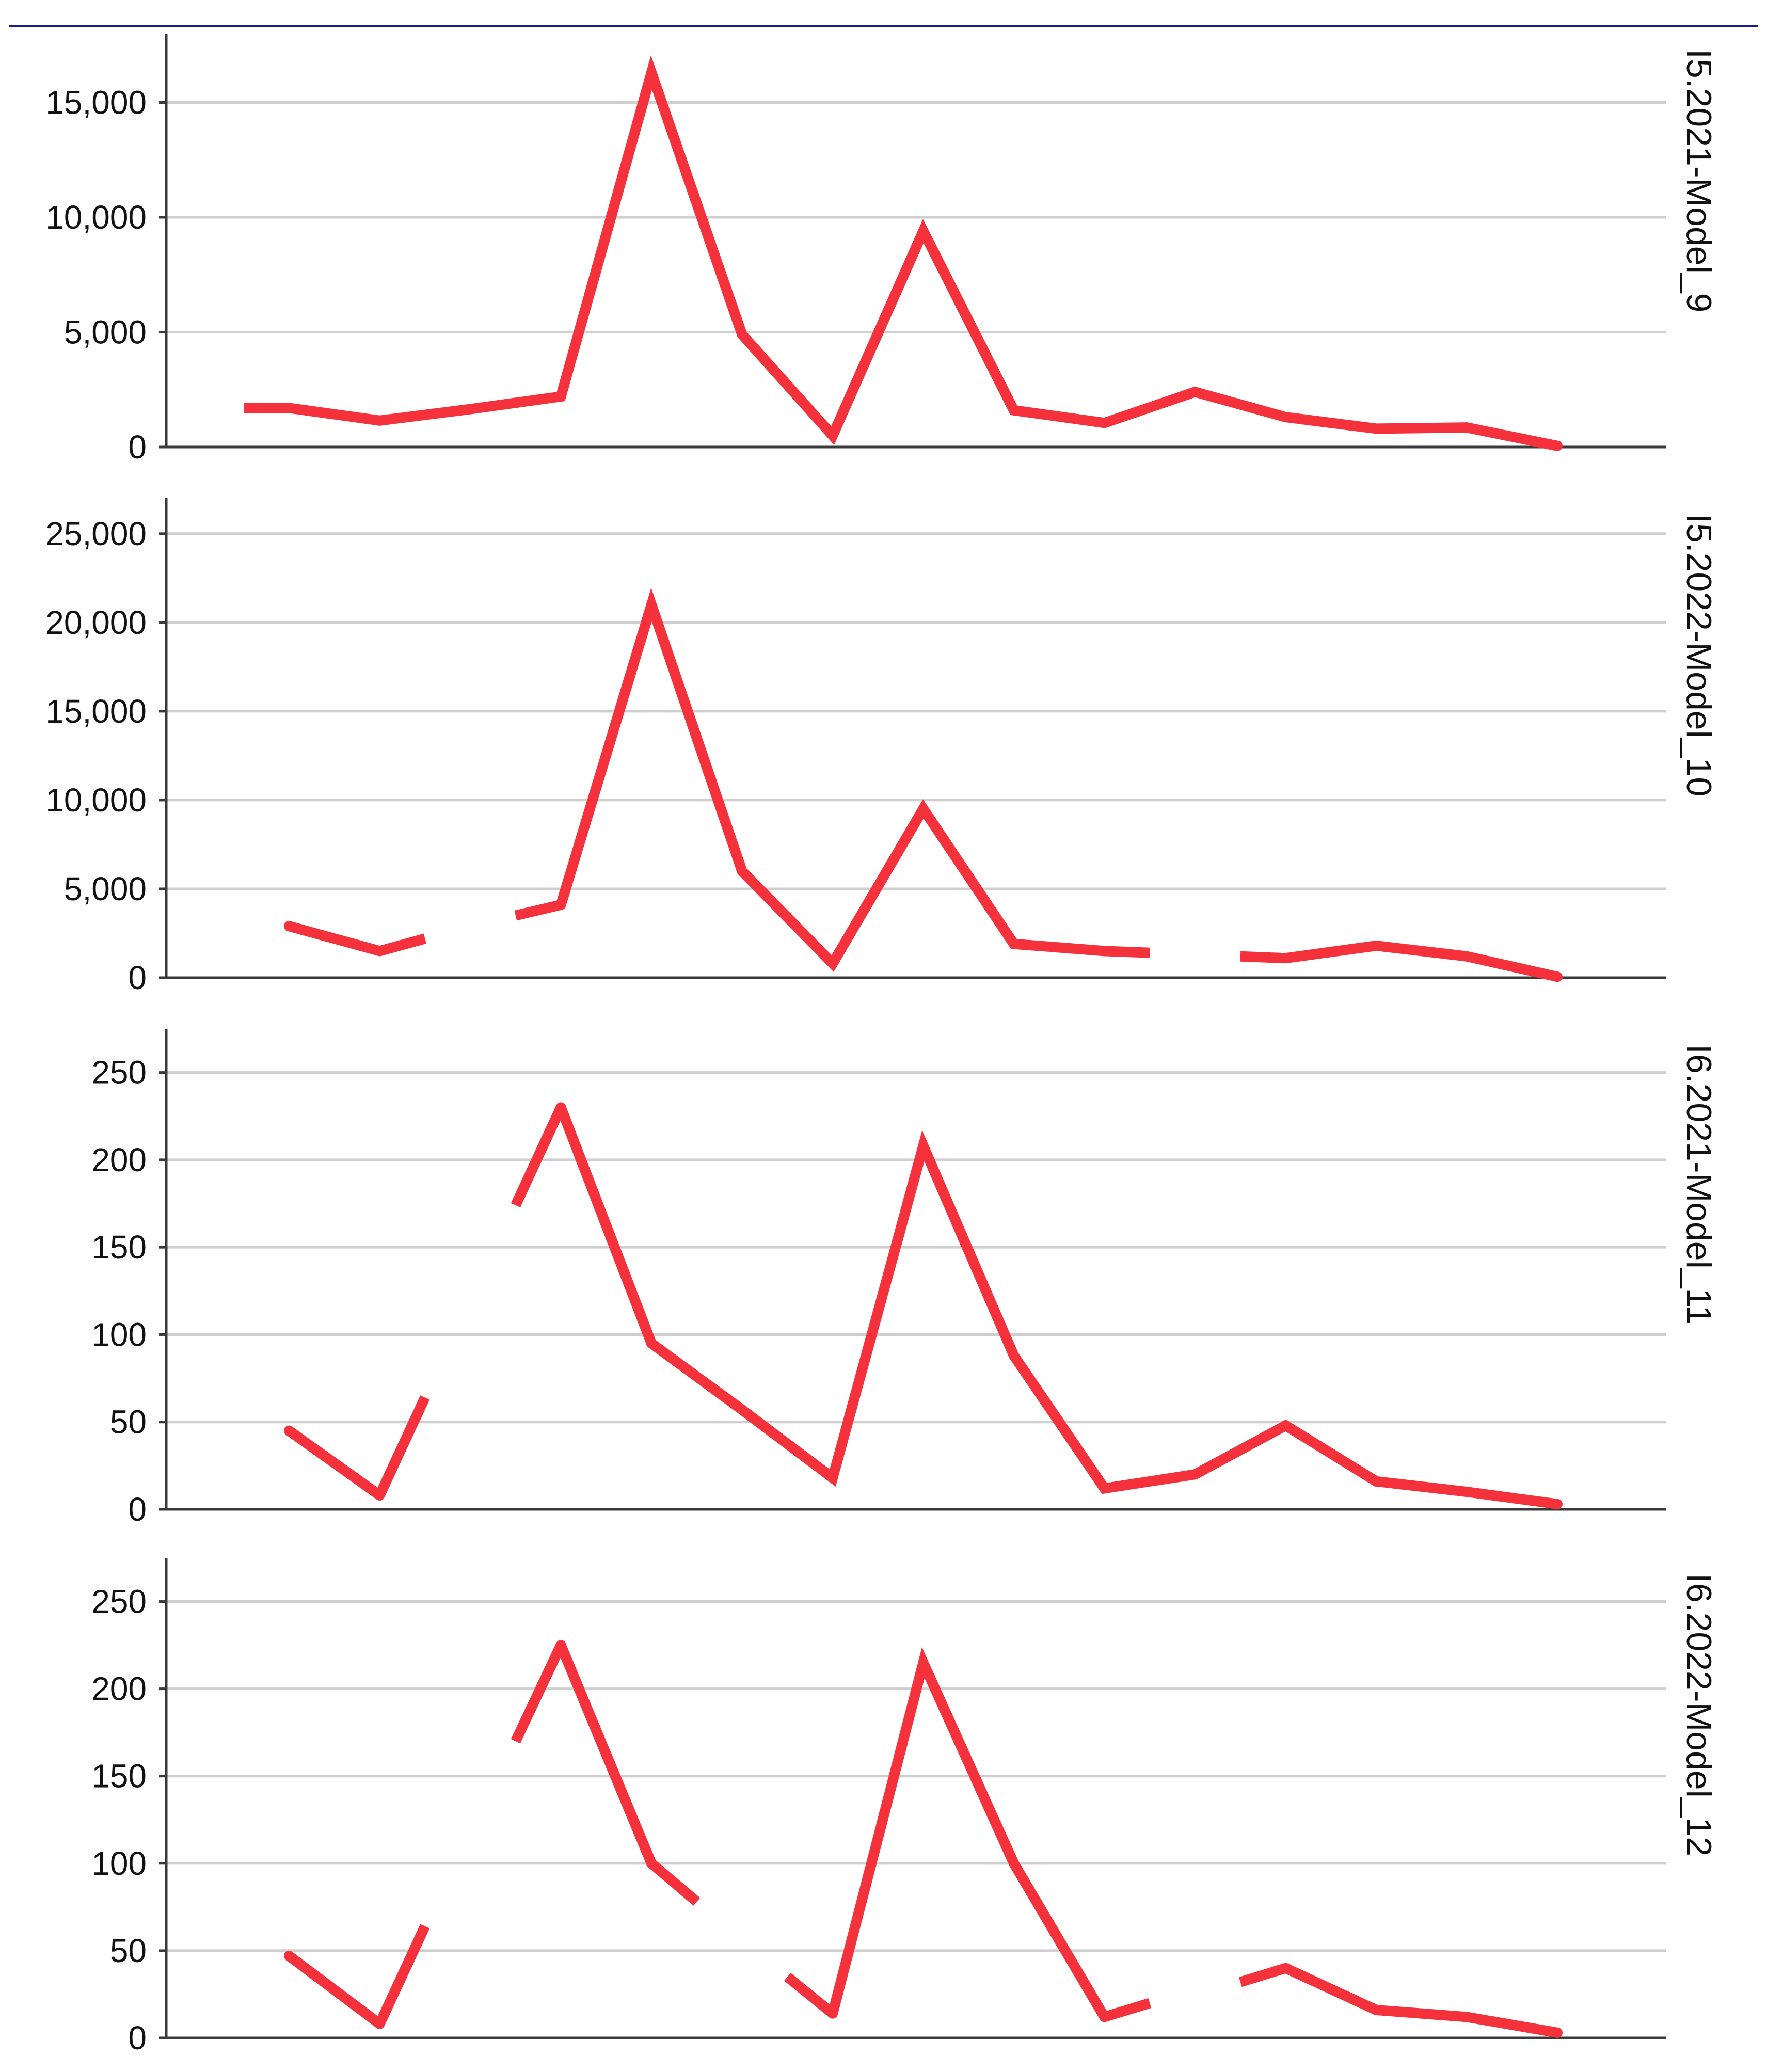  Describe the element at coordinates (96, 622) in the screenshot. I see `y-tick-label: 20,000` at that location.